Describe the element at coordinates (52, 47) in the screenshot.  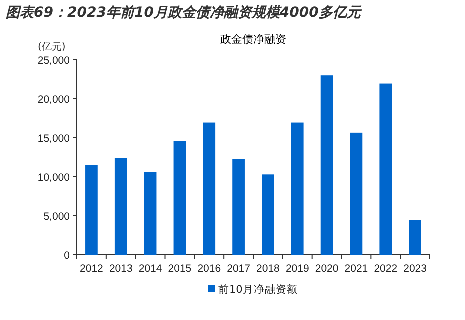
I see `y-axis-title: (亿元)` at that location.